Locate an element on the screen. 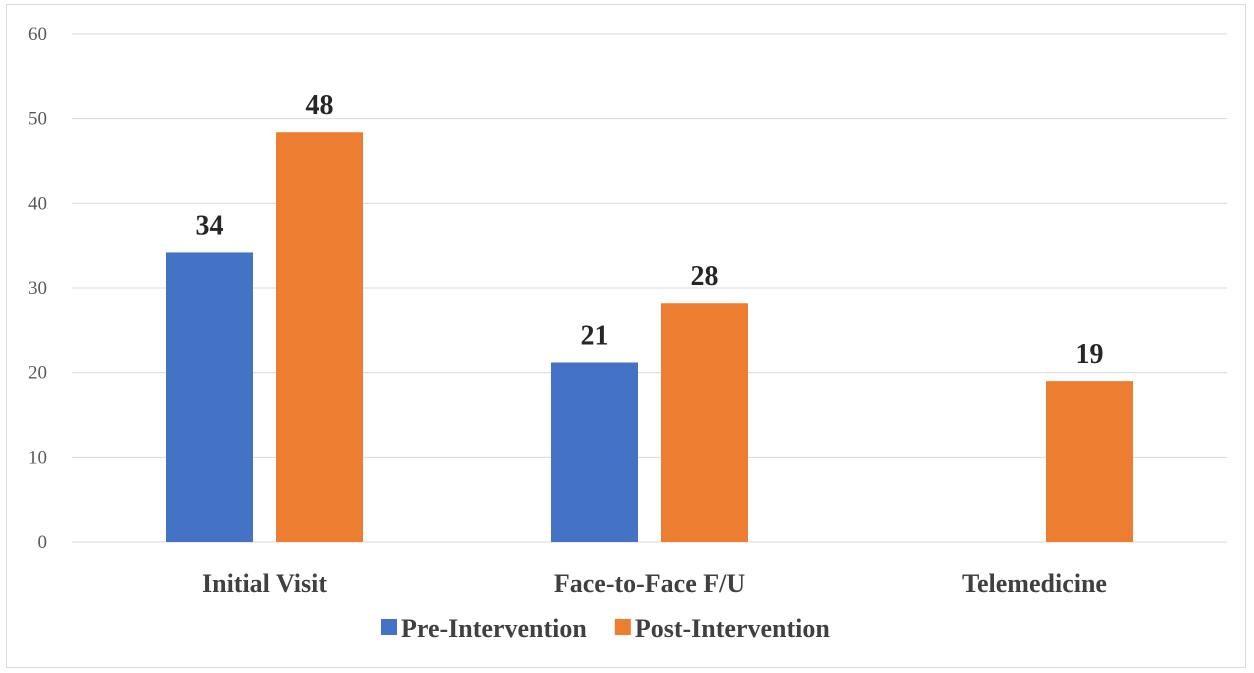  y-axis-ticks: 0 10 20 30 40 50 60 is located at coordinates (37, 288).